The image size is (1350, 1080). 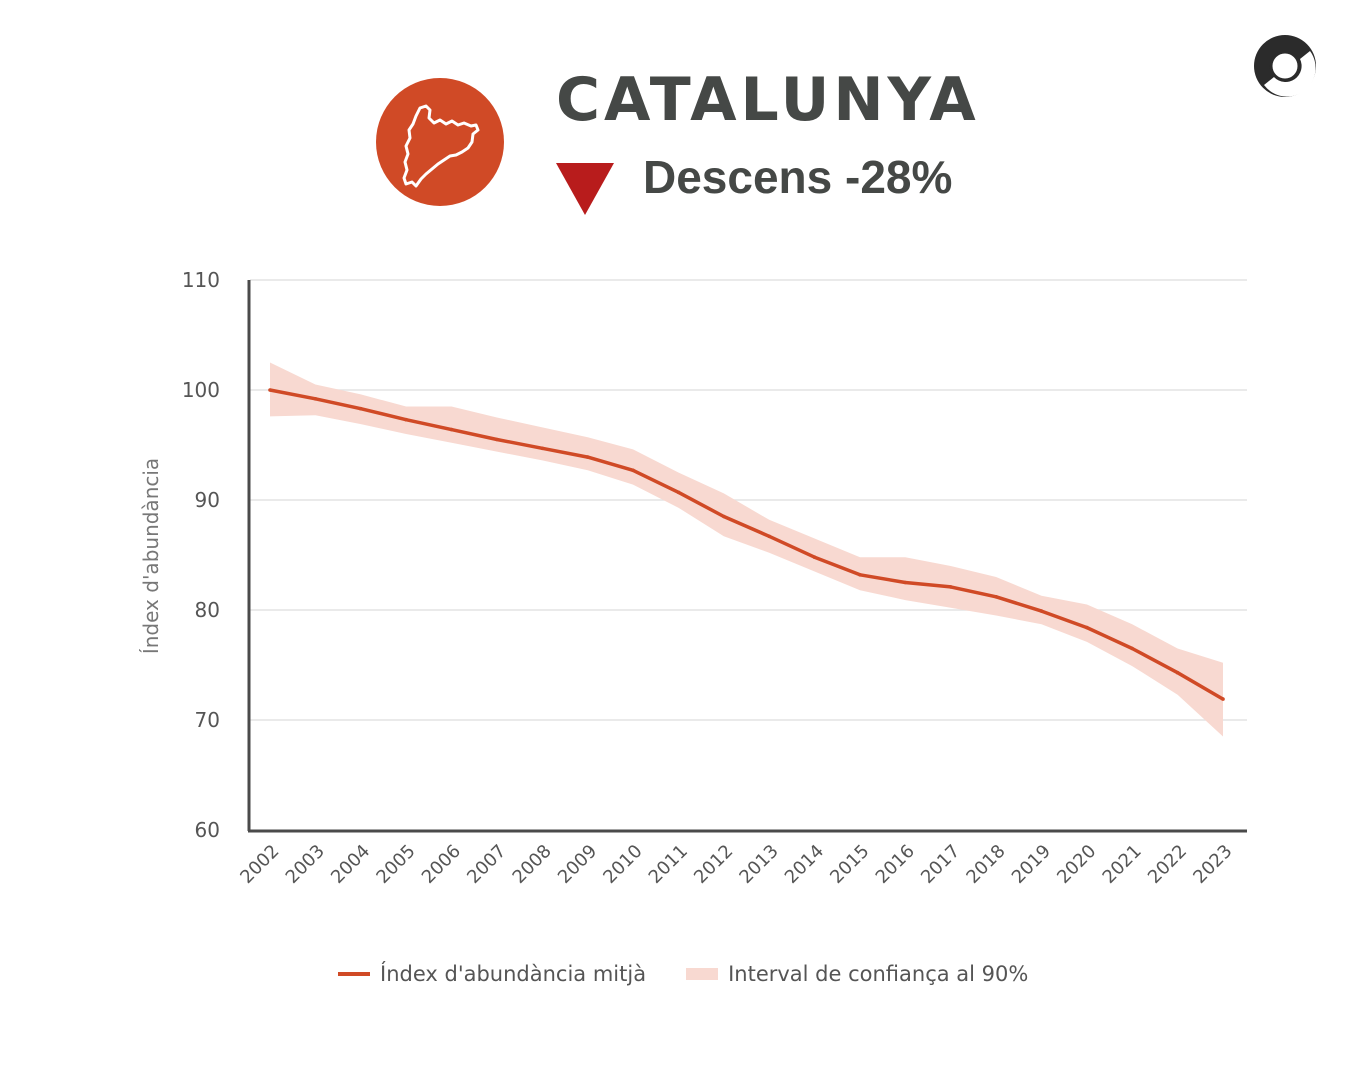 I want to click on legend-label-mean: Índex d'abundància mitjà, so click(x=513, y=974).